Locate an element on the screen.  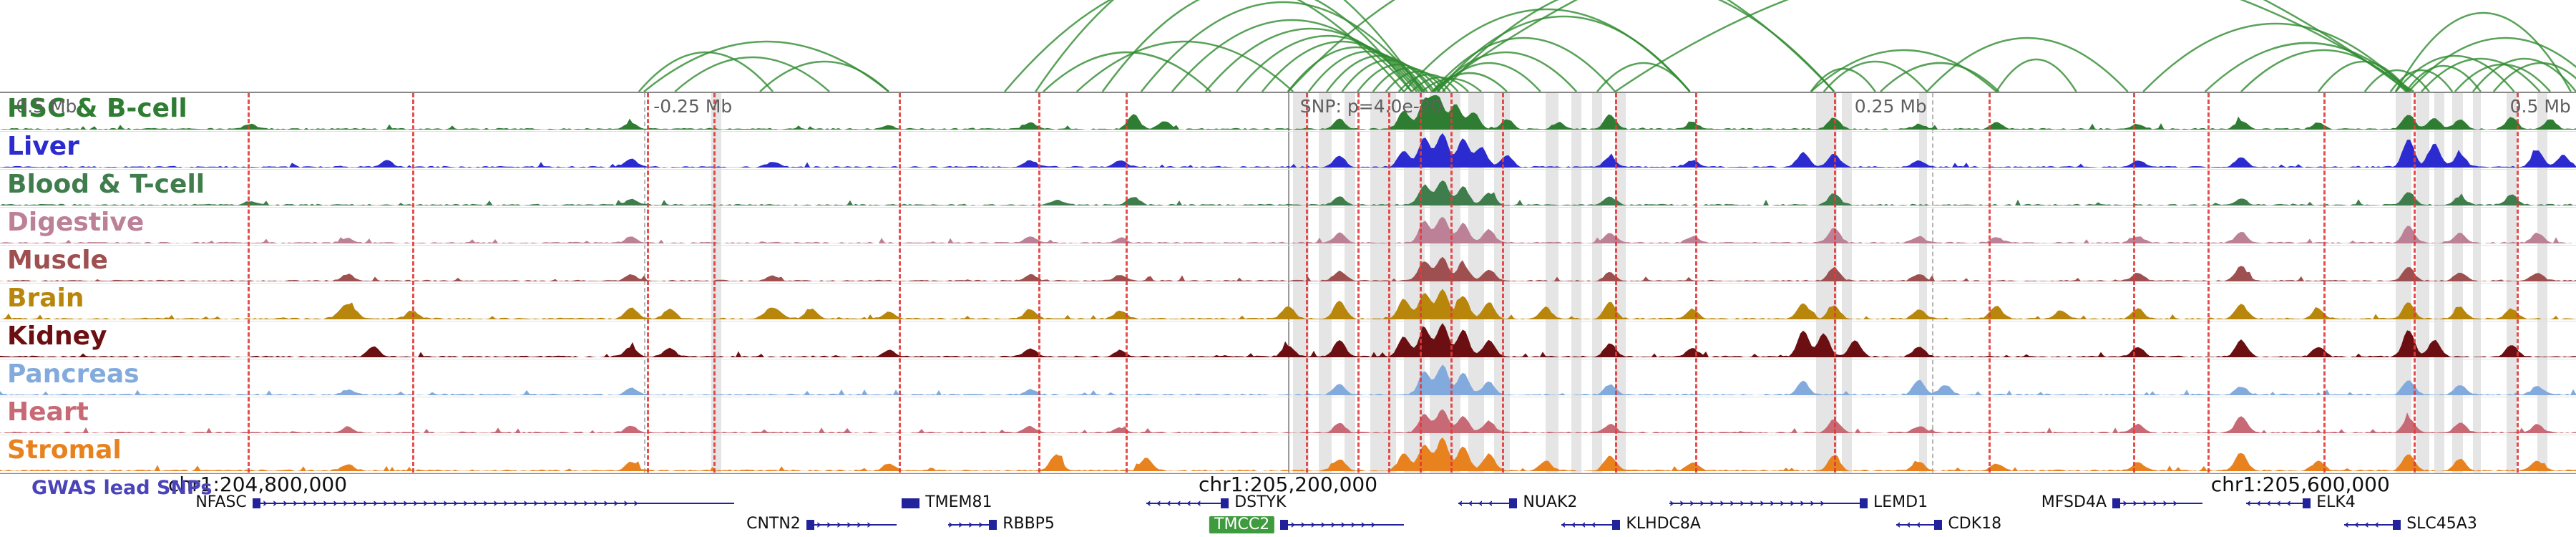
gene-strand-arrows: ››››››› is located at coordinates (841, 524).